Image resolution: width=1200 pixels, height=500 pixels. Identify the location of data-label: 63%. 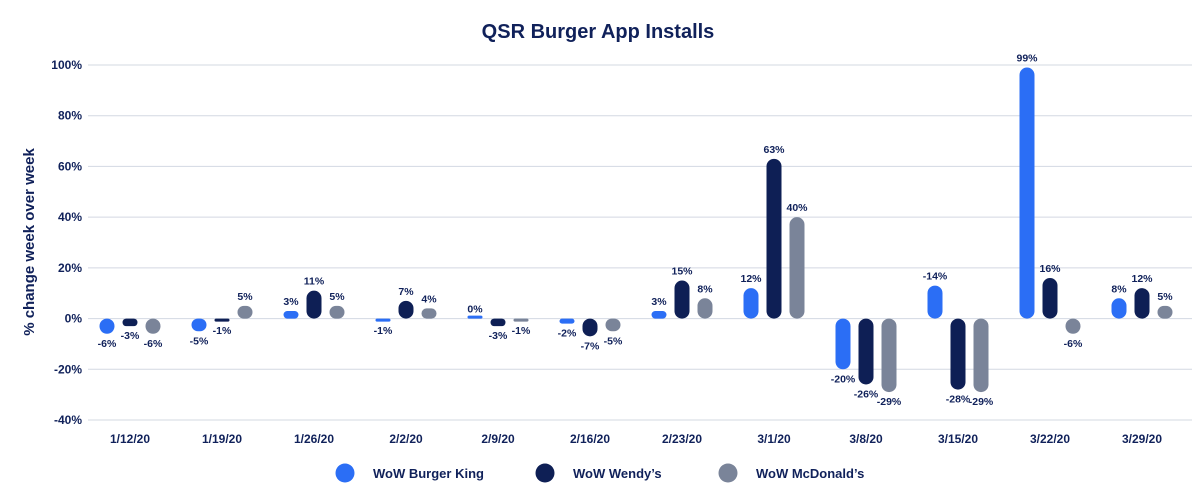
(774, 150).